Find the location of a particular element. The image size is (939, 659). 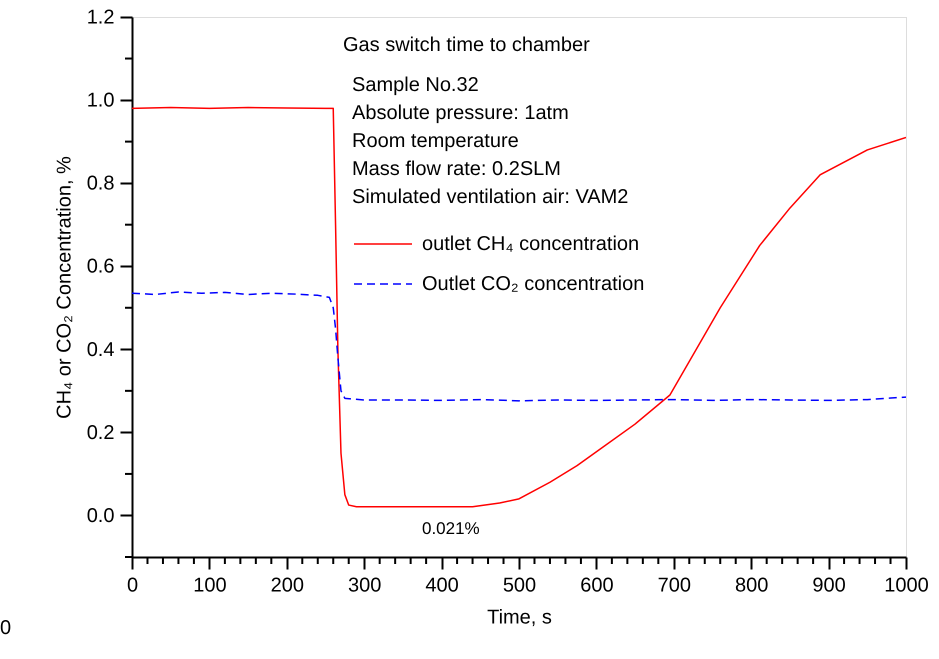

annotation: Sample No.32 is located at coordinates (415, 85).